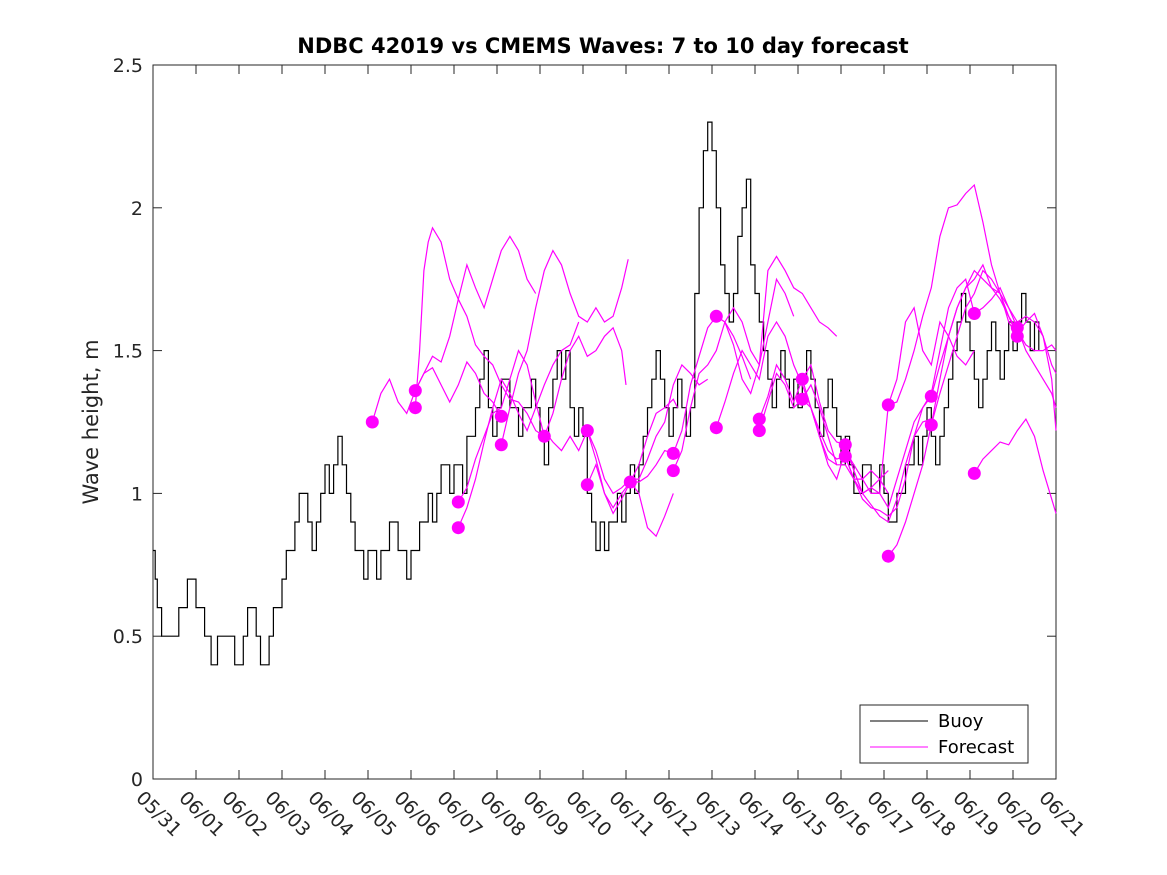 This screenshot has height=875, width=1167. Describe the element at coordinates (128, 637) in the screenshot. I see `y-tick-label: 0.5` at that location.